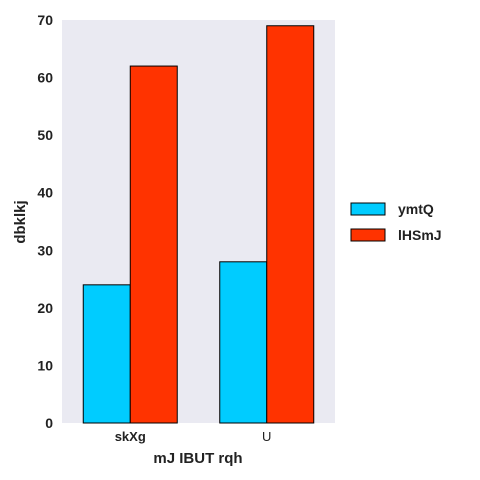  Describe the element at coordinates (45, 365) in the screenshot. I see `y-tick-label: 10` at that location.